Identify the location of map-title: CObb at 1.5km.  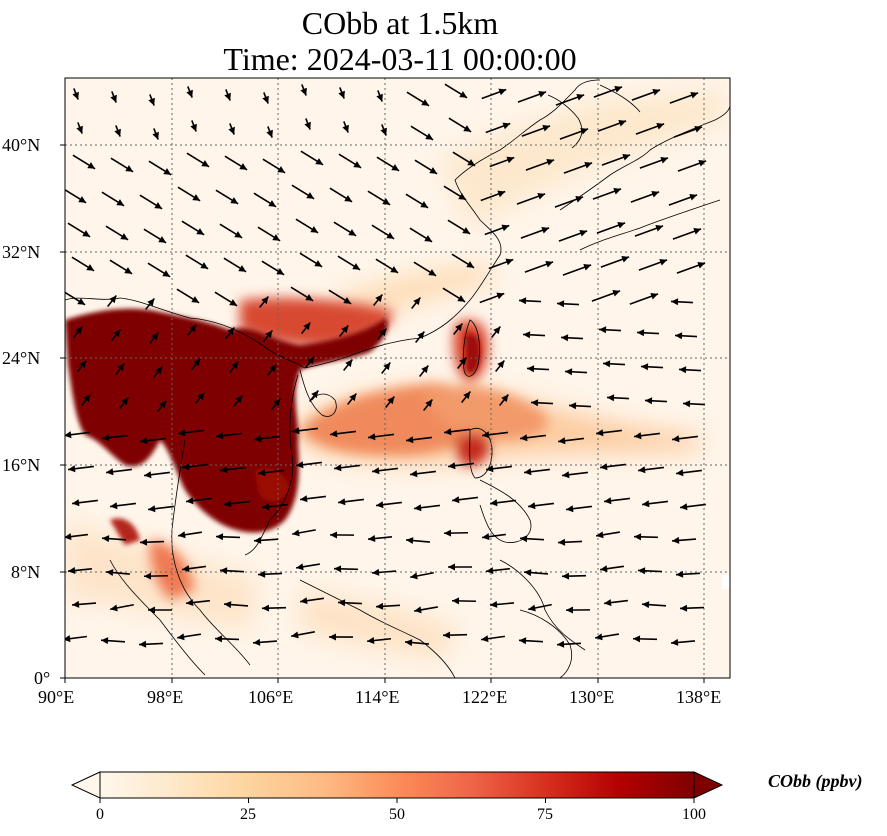
(400, 23).